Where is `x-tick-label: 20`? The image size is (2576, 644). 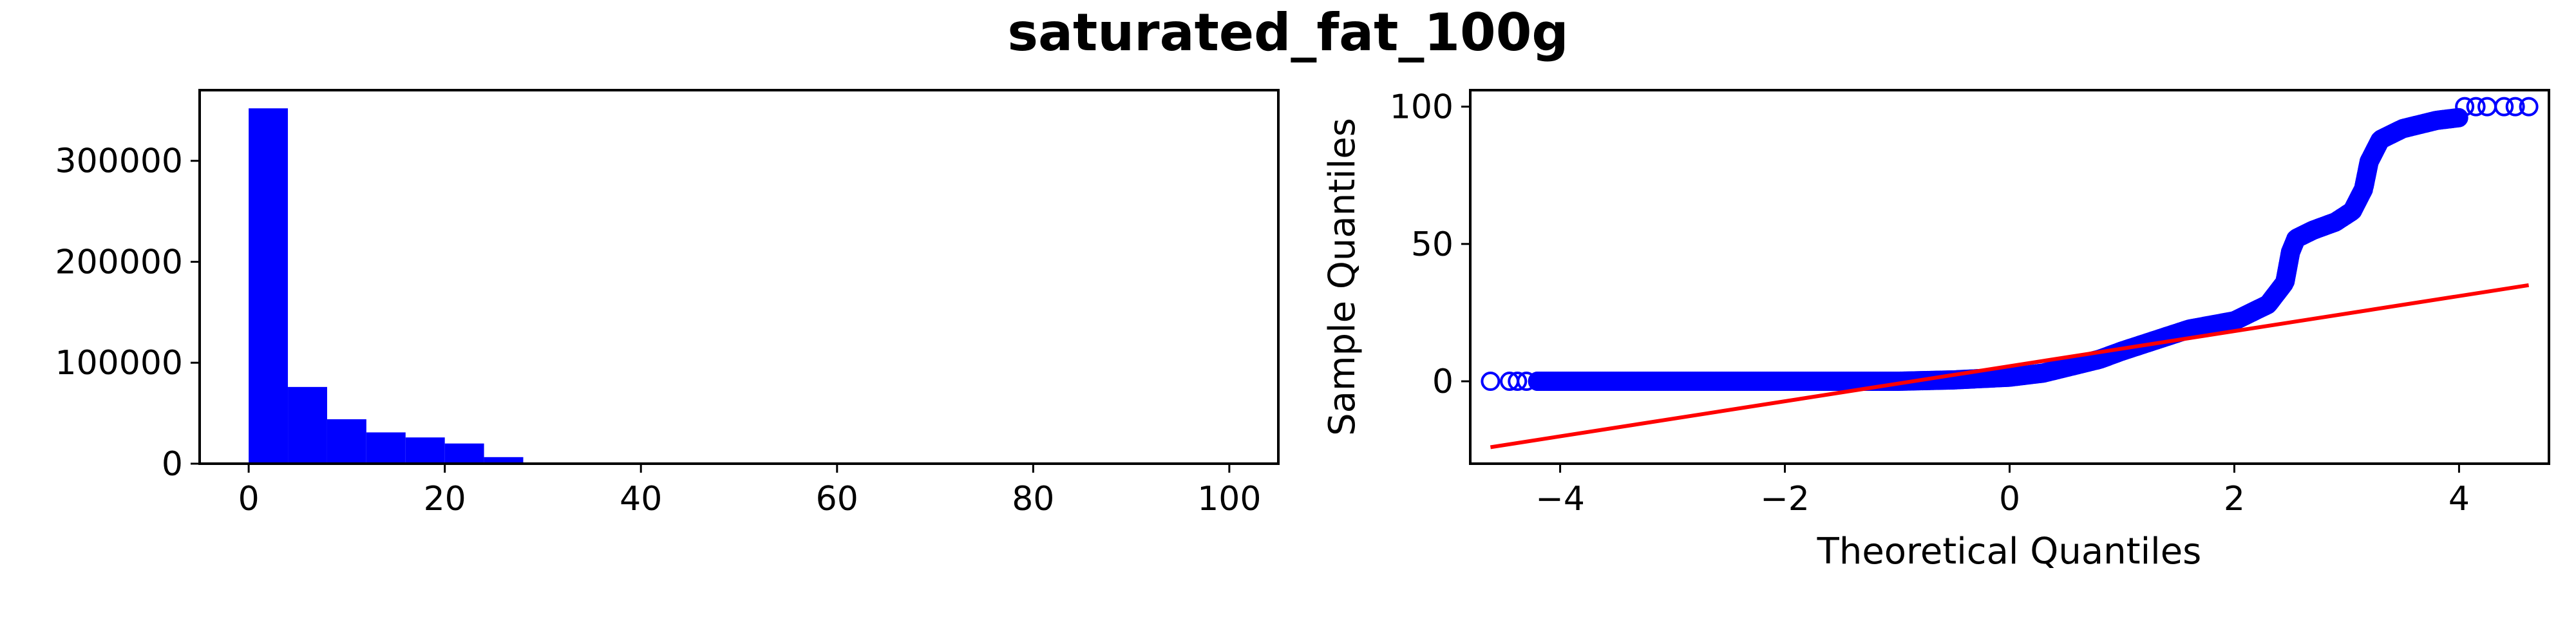
x-tick-label: 20 is located at coordinates (445, 499).